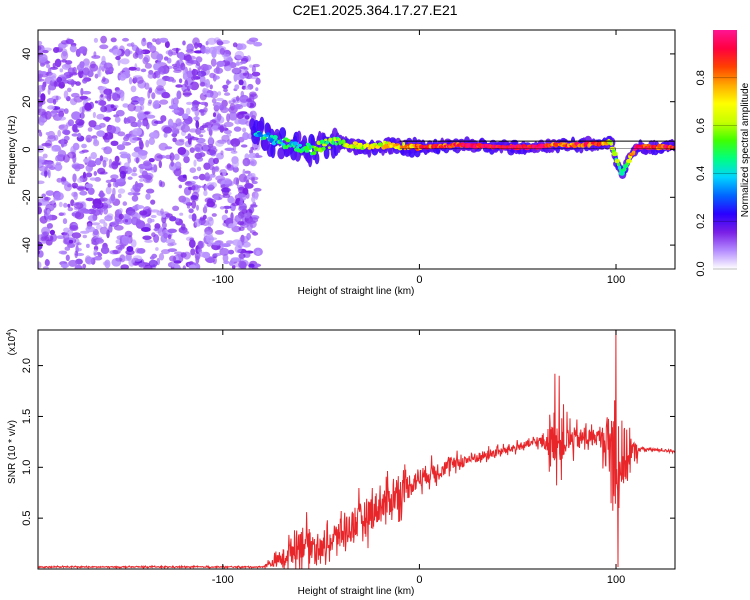 This screenshot has height=600, width=750. Describe the element at coordinates (150, 152) in the screenshot. I see `spectrogram-noise-region` at that location.